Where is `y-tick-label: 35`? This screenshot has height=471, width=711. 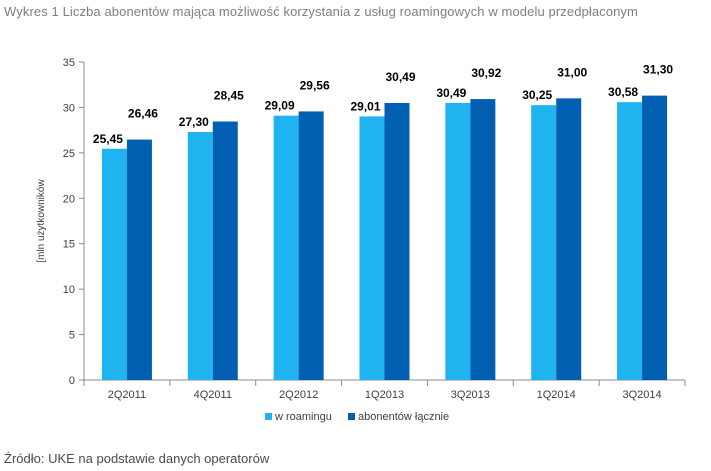
y-tick-label: 35 is located at coordinates (69, 63).